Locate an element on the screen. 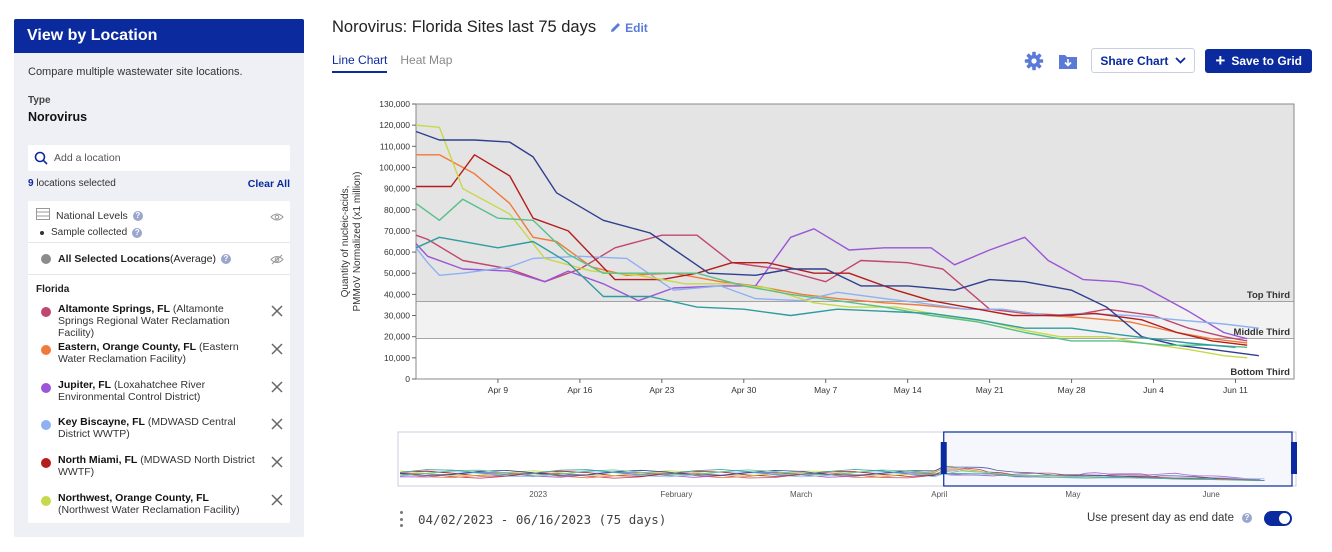  x-tick-label: Jun 11 is located at coordinates (1235, 390).